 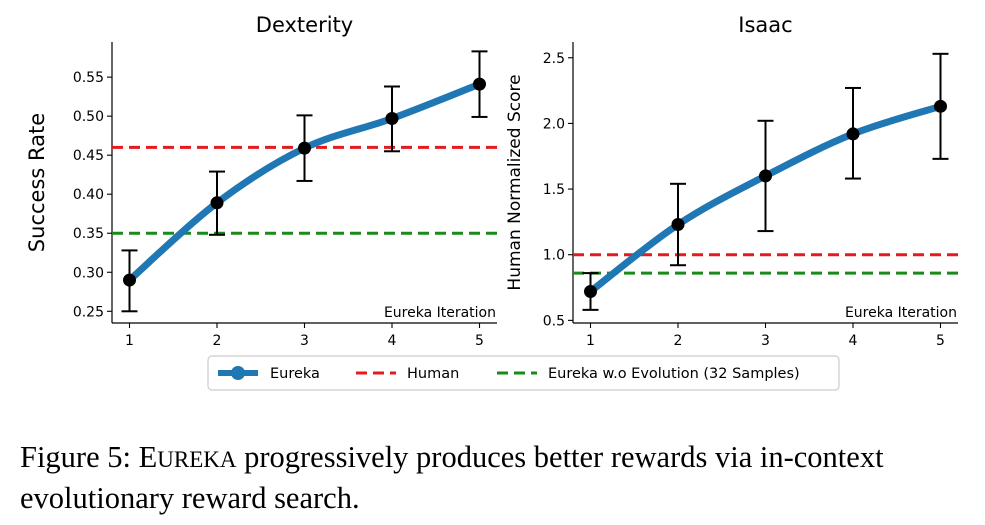 I want to click on y-tick-label: 0.30, so click(x=88, y=273).